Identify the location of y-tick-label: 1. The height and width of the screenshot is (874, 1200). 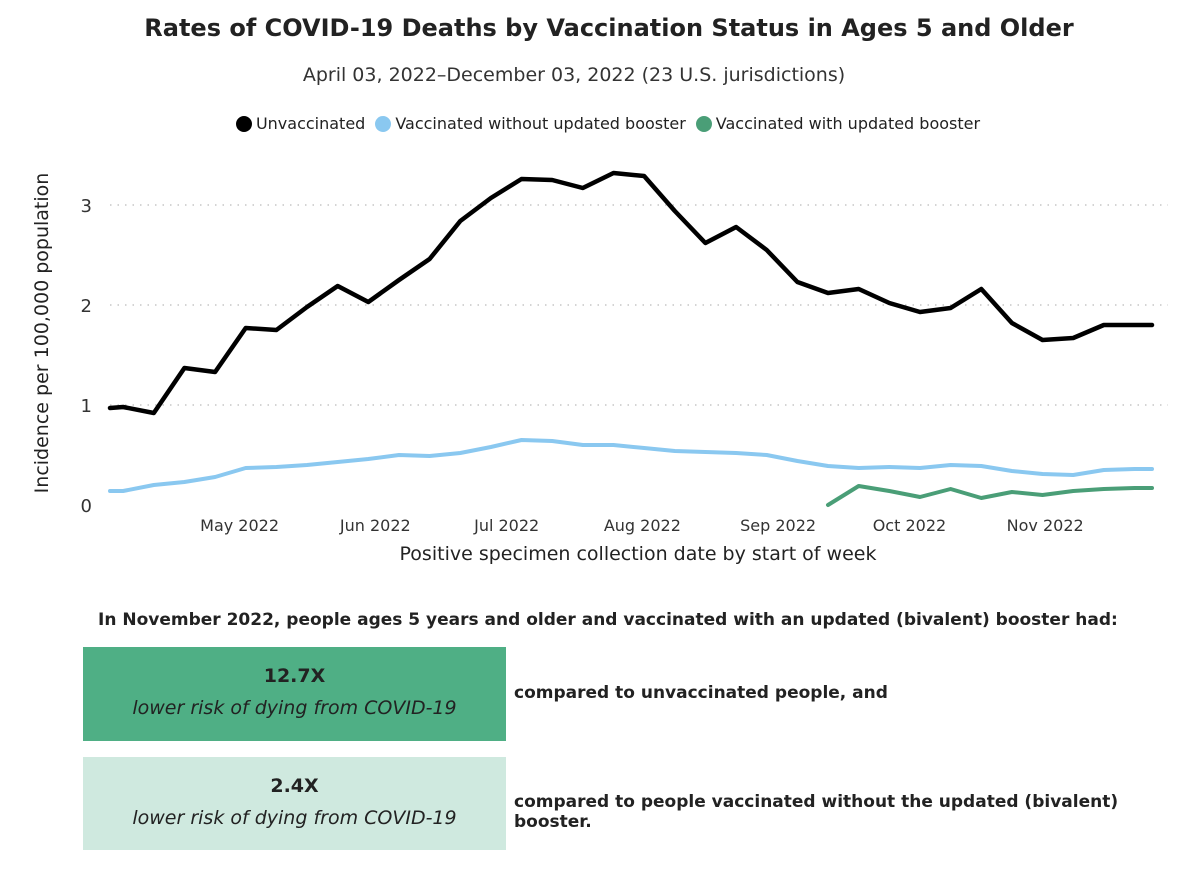
(86, 406).